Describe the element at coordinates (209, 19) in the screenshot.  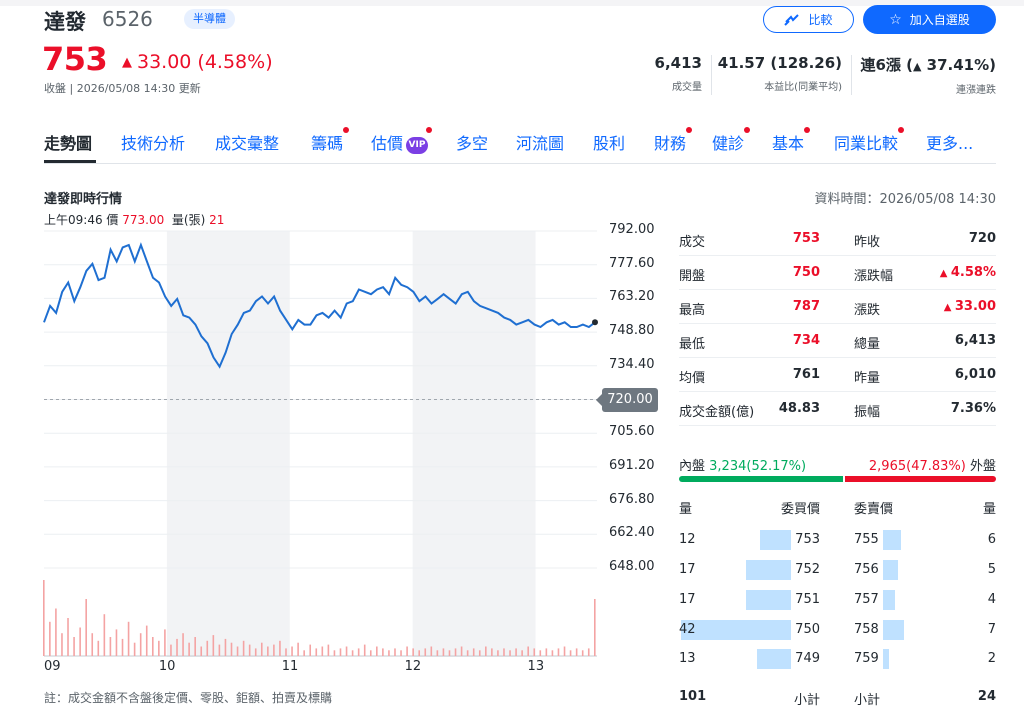
I see `industry-tag: 半導體` at that location.